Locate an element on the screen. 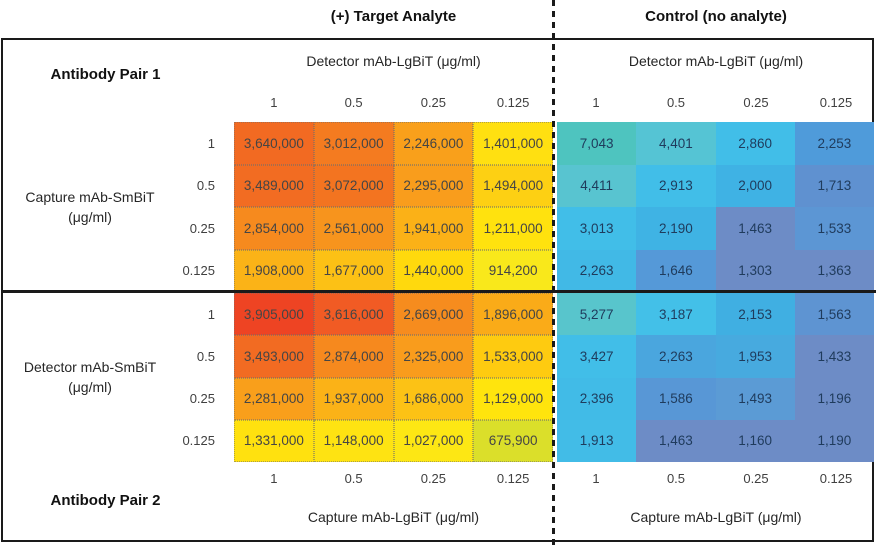 This screenshot has width=879, height=547. heatmap-cell: 2,153 is located at coordinates (755, 314).